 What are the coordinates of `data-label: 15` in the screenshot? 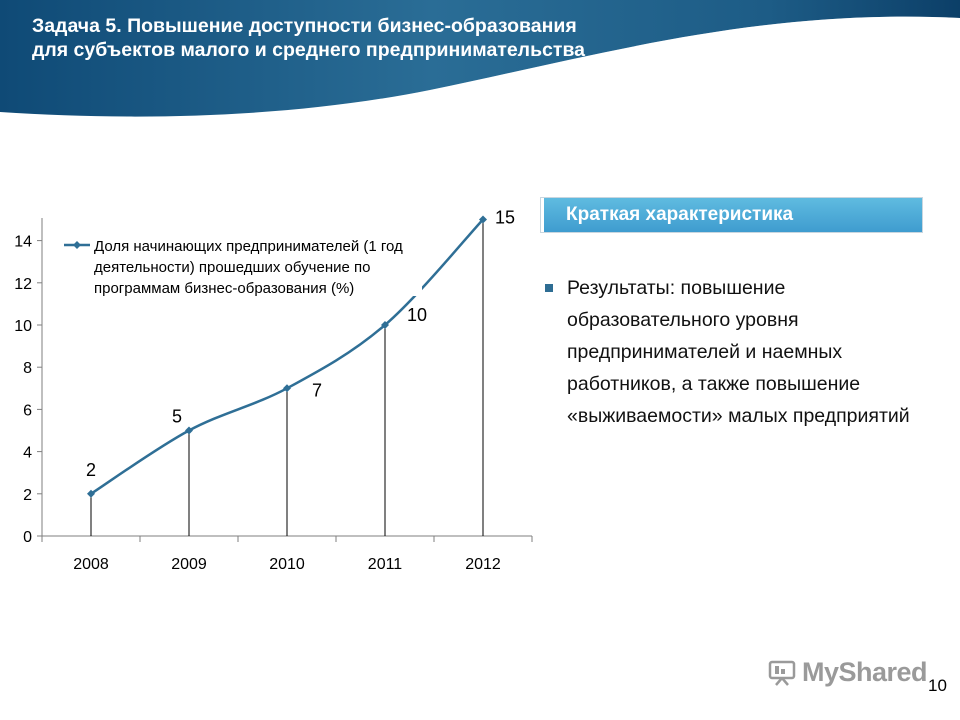 It's located at (505, 218).